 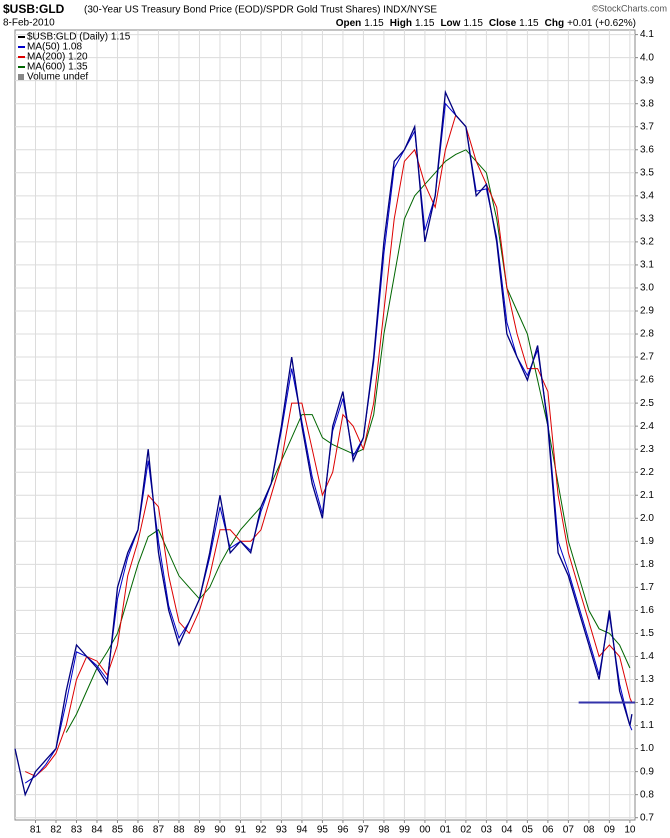 I want to click on x-tick-label: 94, so click(x=302, y=830).